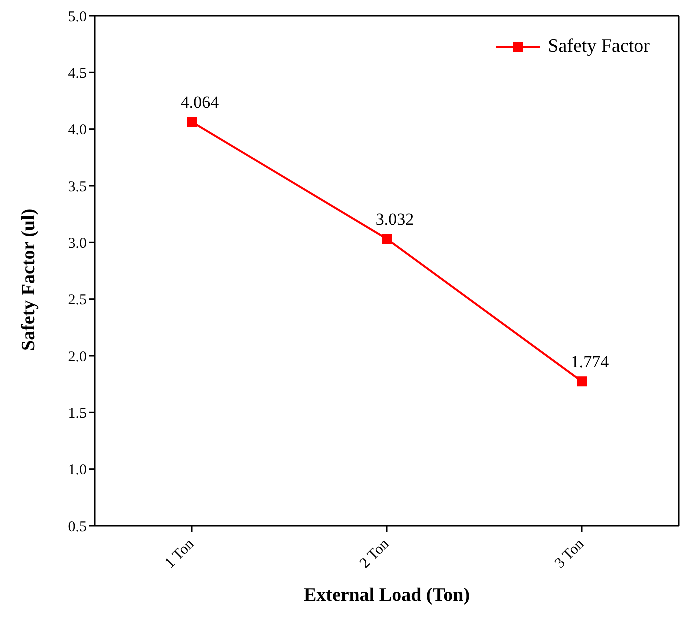  Describe the element at coordinates (77, 414) in the screenshot. I see `y-tick-label: 1.5` at that location.